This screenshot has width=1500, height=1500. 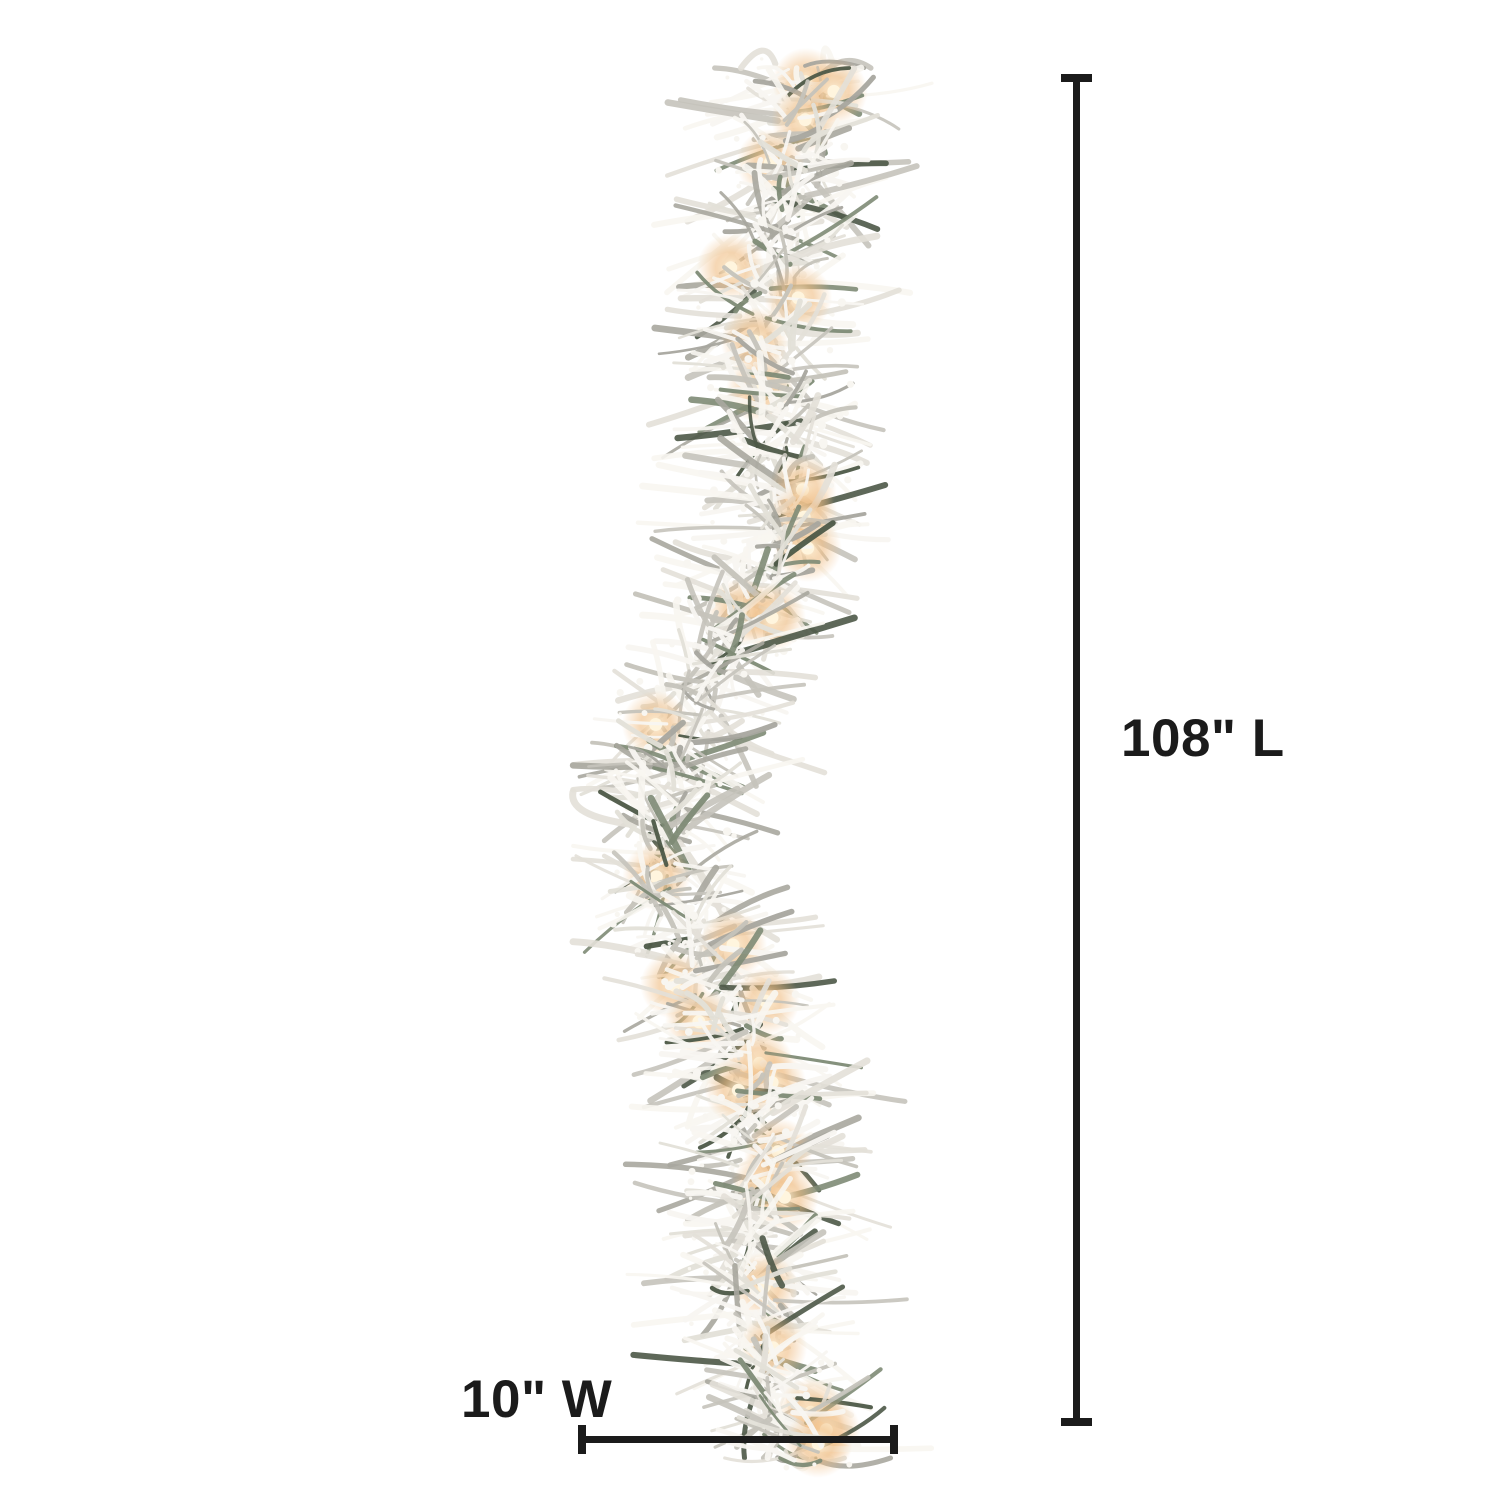 I want to click on length-label: 108" L, so click(x=1203, y=738).